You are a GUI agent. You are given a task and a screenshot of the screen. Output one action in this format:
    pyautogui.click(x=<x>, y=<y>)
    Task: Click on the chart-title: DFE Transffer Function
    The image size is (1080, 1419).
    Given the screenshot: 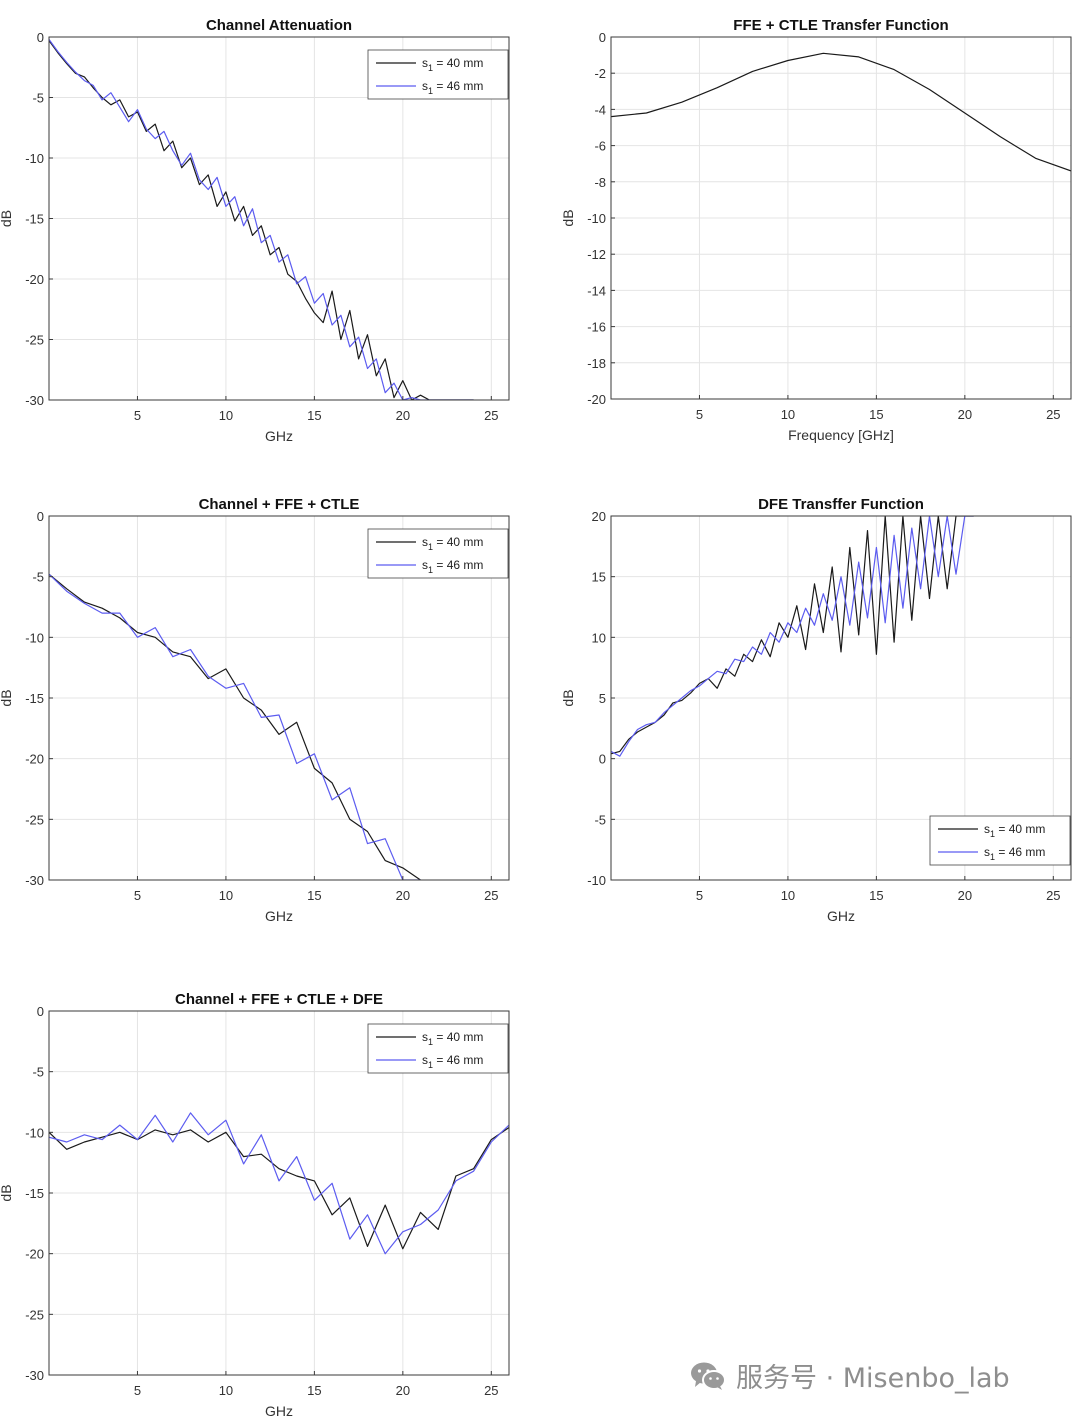 What is the action you would take?
    pyautogui.click(x=841, y=504)
    